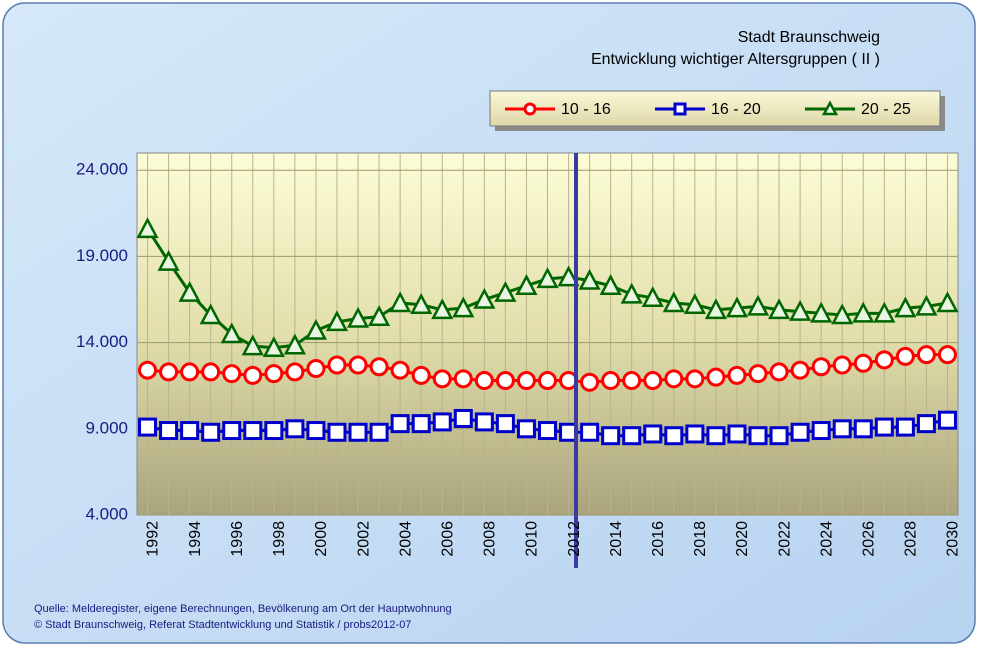 The height and width of the screenshot is (651, 981). What do you see at coordinates (490, 539) in the screenshot?
I see `x-tick-label: 2008` at bounding box center [490, 539].